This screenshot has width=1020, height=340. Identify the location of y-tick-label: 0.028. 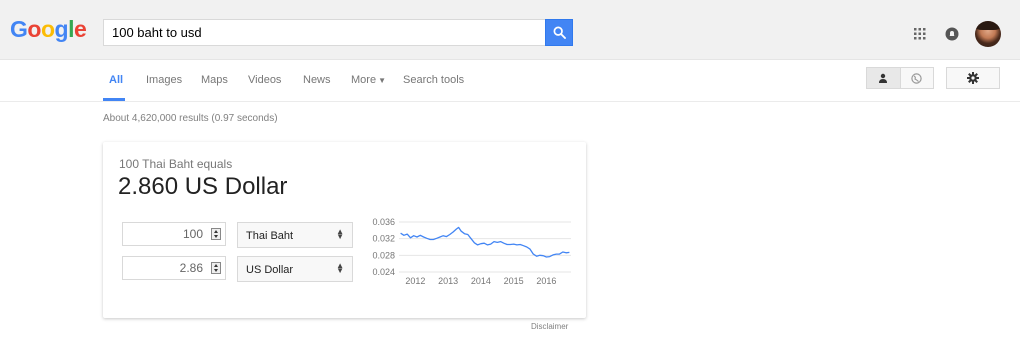
(383, 255).